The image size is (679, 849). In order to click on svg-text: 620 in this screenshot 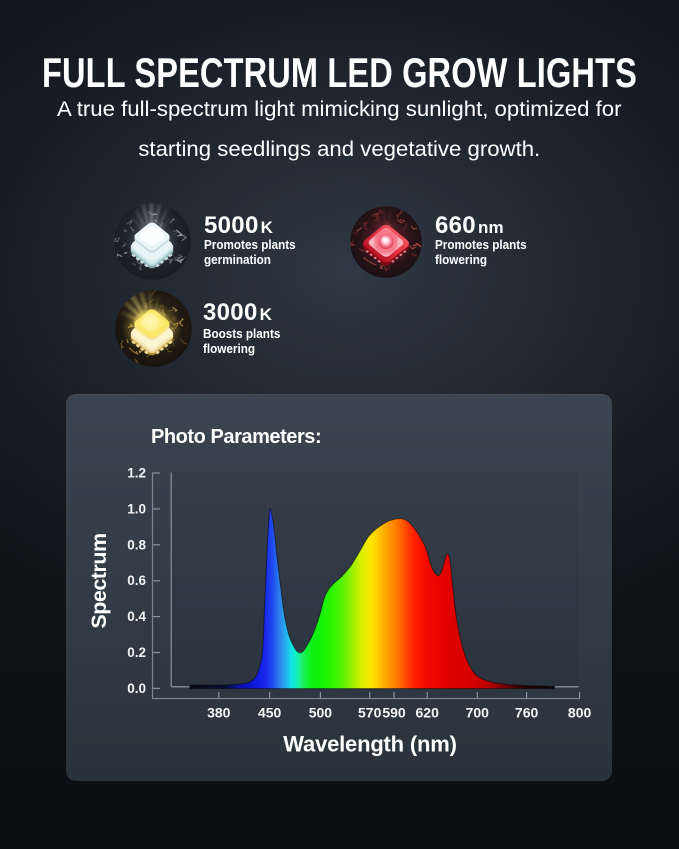, I will do `click(428, 713)`.